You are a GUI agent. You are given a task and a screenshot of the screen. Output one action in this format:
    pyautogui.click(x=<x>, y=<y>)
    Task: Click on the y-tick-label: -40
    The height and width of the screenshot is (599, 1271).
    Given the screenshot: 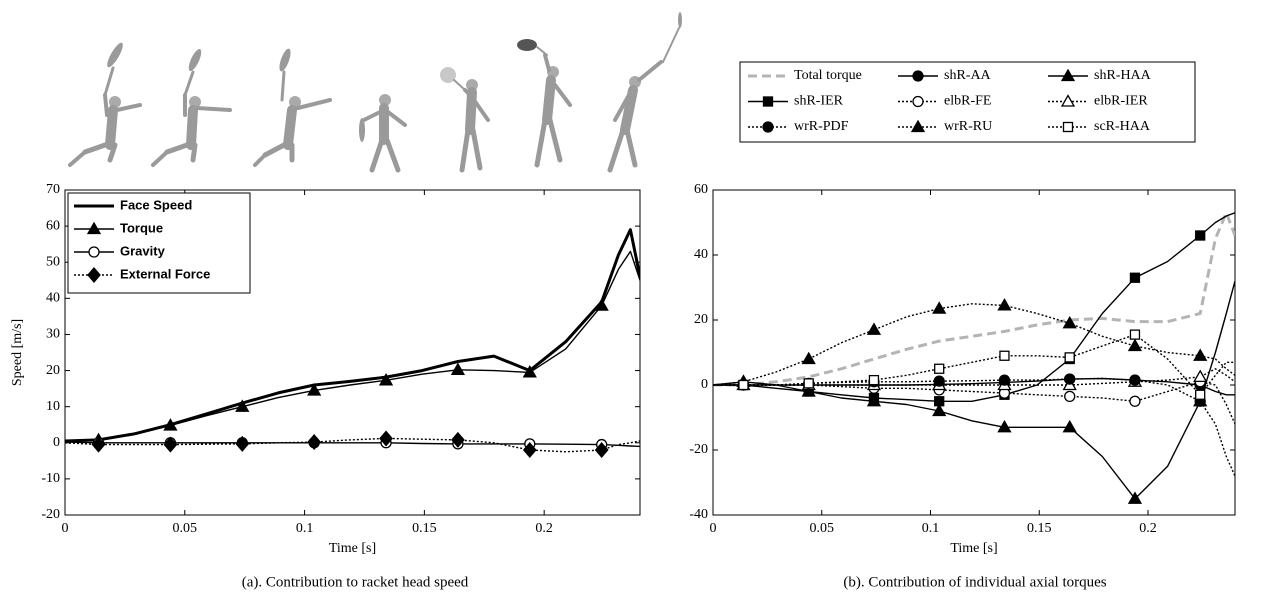 What is the action you would take?
    pyautogui.click(x=698, y=514)
    